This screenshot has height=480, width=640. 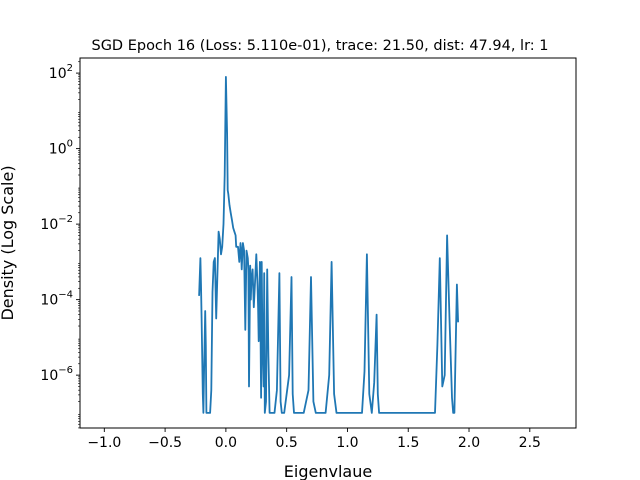 I want to click on y-tick-label: 10⁻², so click(x=56, y=223).